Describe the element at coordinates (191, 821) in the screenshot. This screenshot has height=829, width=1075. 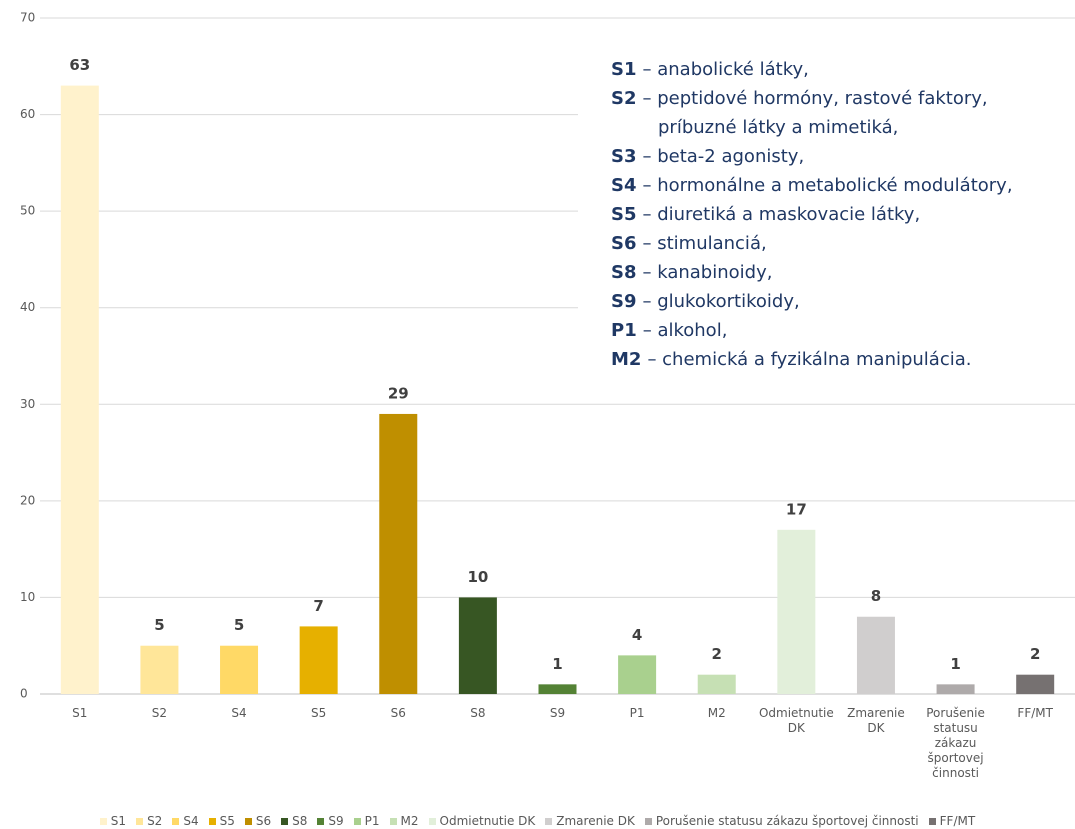
I see `legend-label: S4` at that location.